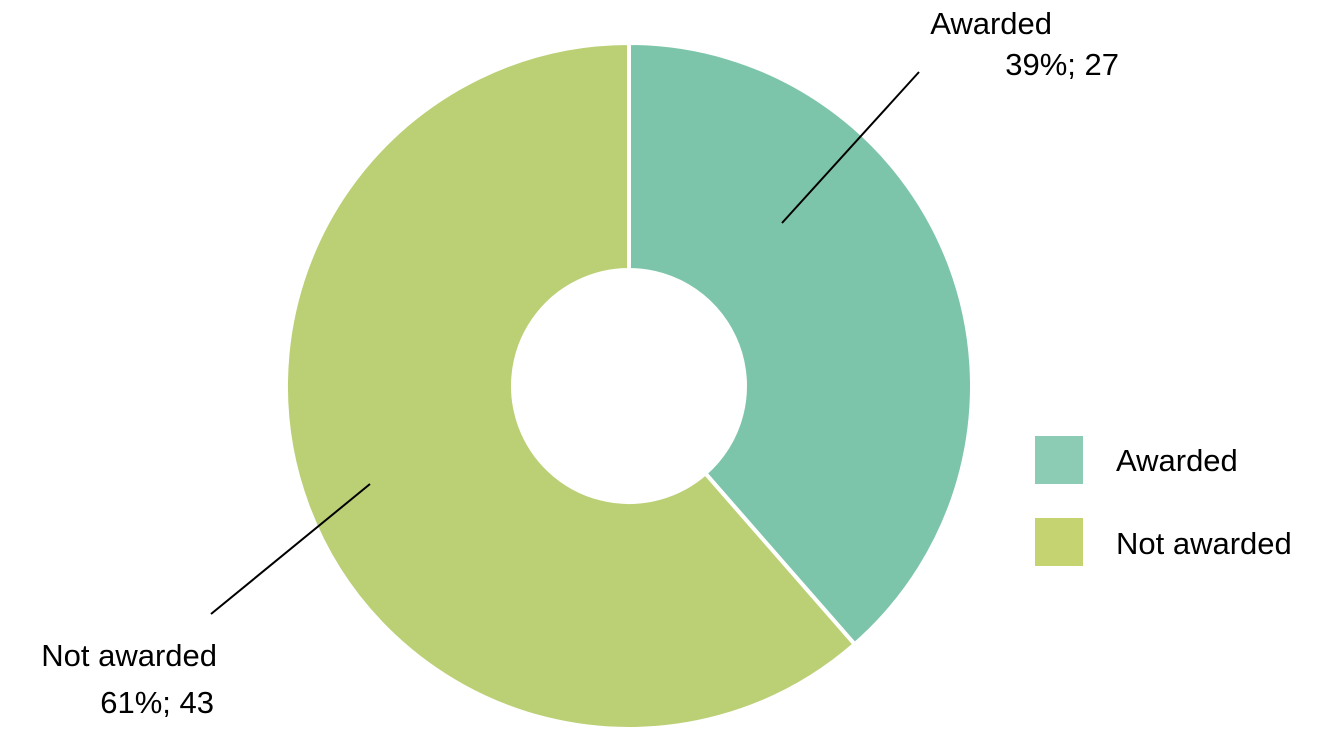 The width and height of the screenshot is (1332, 734). I want to click on awarded-leader-line, so click(850, 147).